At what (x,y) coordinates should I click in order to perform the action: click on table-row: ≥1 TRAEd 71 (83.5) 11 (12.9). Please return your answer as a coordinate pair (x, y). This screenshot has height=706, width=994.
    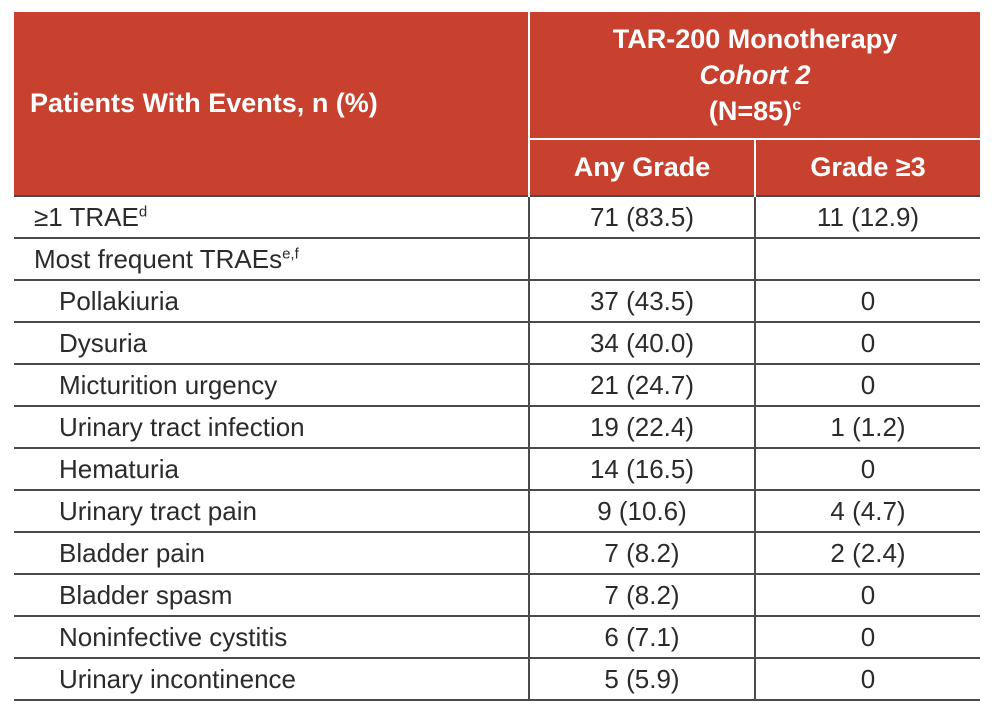
    Looking at the image, I should click on (497, 217).